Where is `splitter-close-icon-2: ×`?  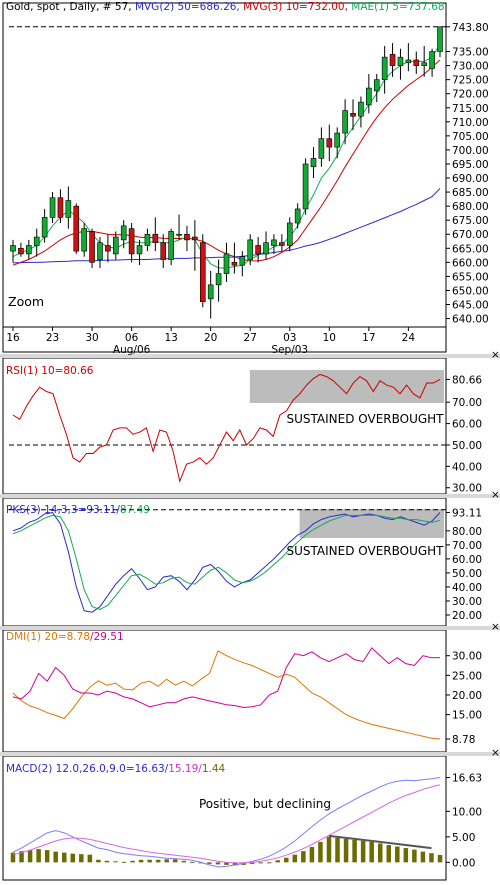 splitter-close-icon-2: × is located at coordinates (495, 627).